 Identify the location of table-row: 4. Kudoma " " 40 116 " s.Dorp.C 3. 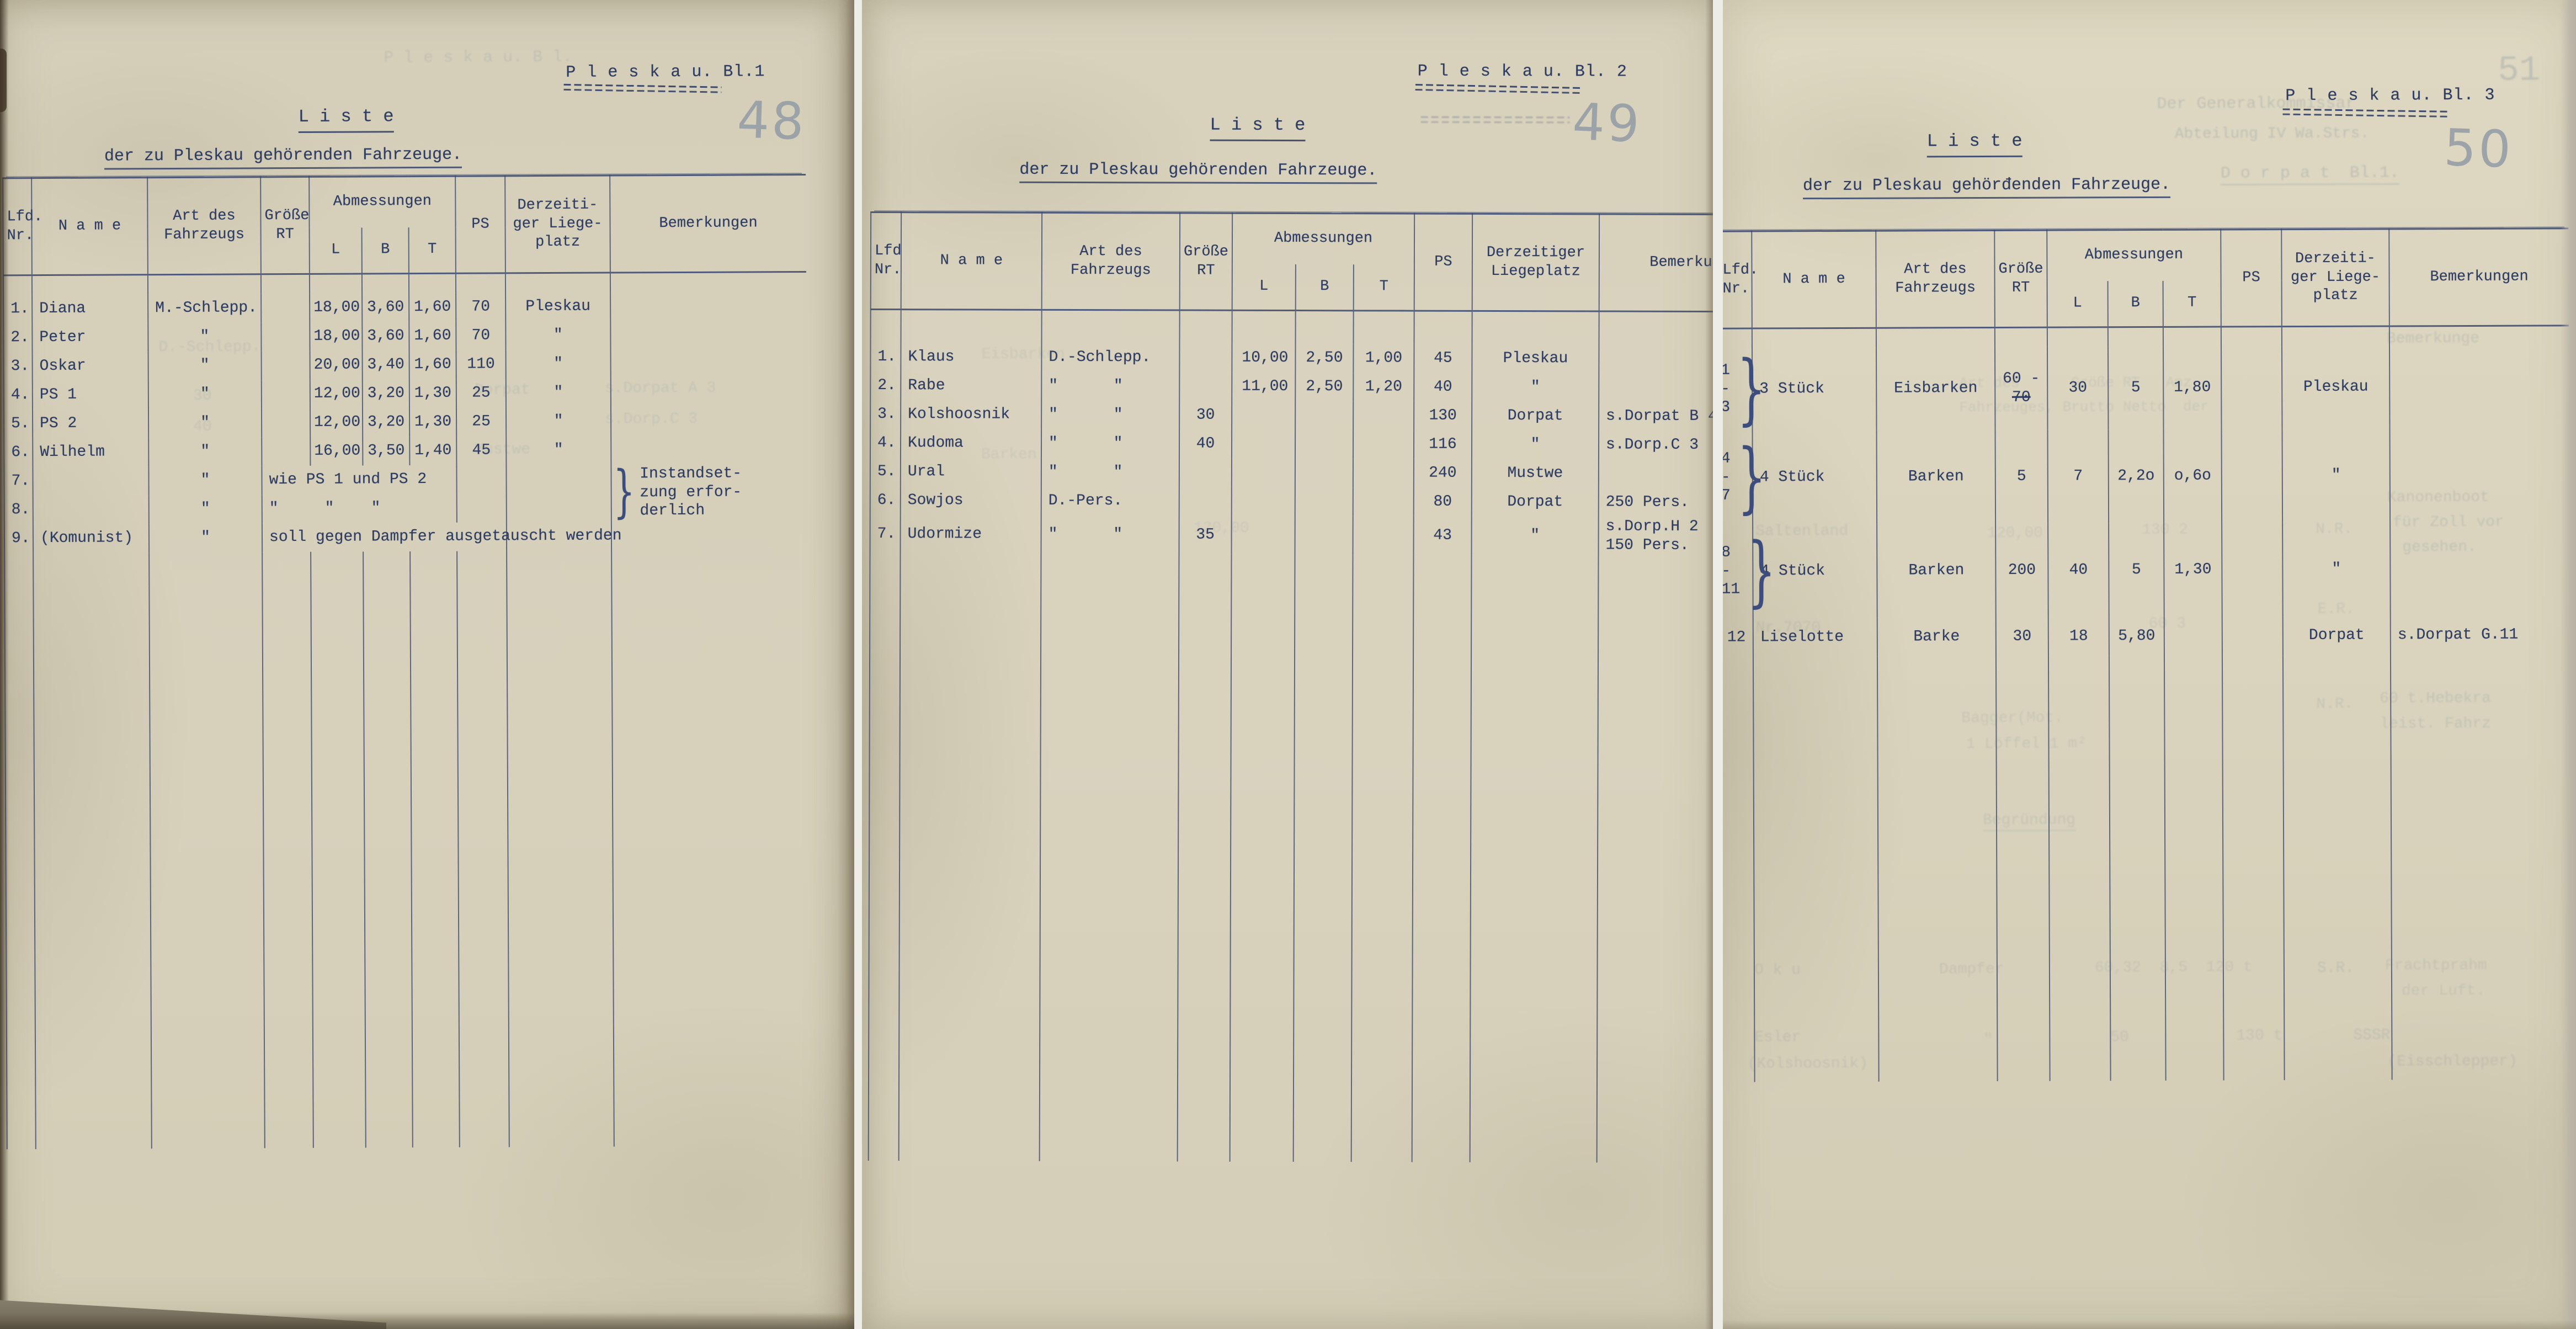
(1291, 444).